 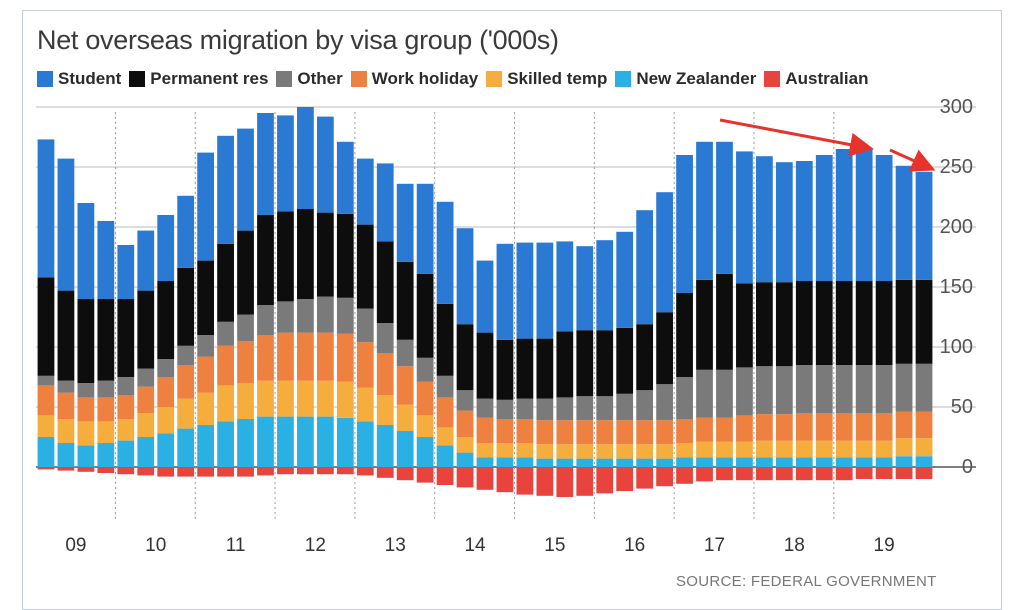 I want to click on legend-item-australian: Australian, so click(x=816, y=79).